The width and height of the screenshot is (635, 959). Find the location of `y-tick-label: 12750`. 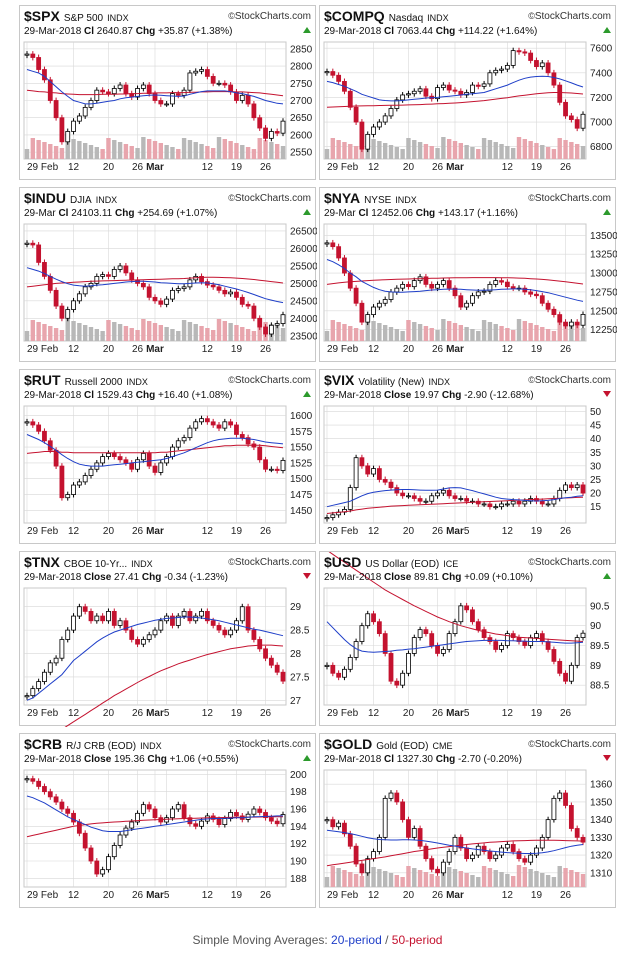

y-tick-label: 12750 is located at coordinates (603, 292).